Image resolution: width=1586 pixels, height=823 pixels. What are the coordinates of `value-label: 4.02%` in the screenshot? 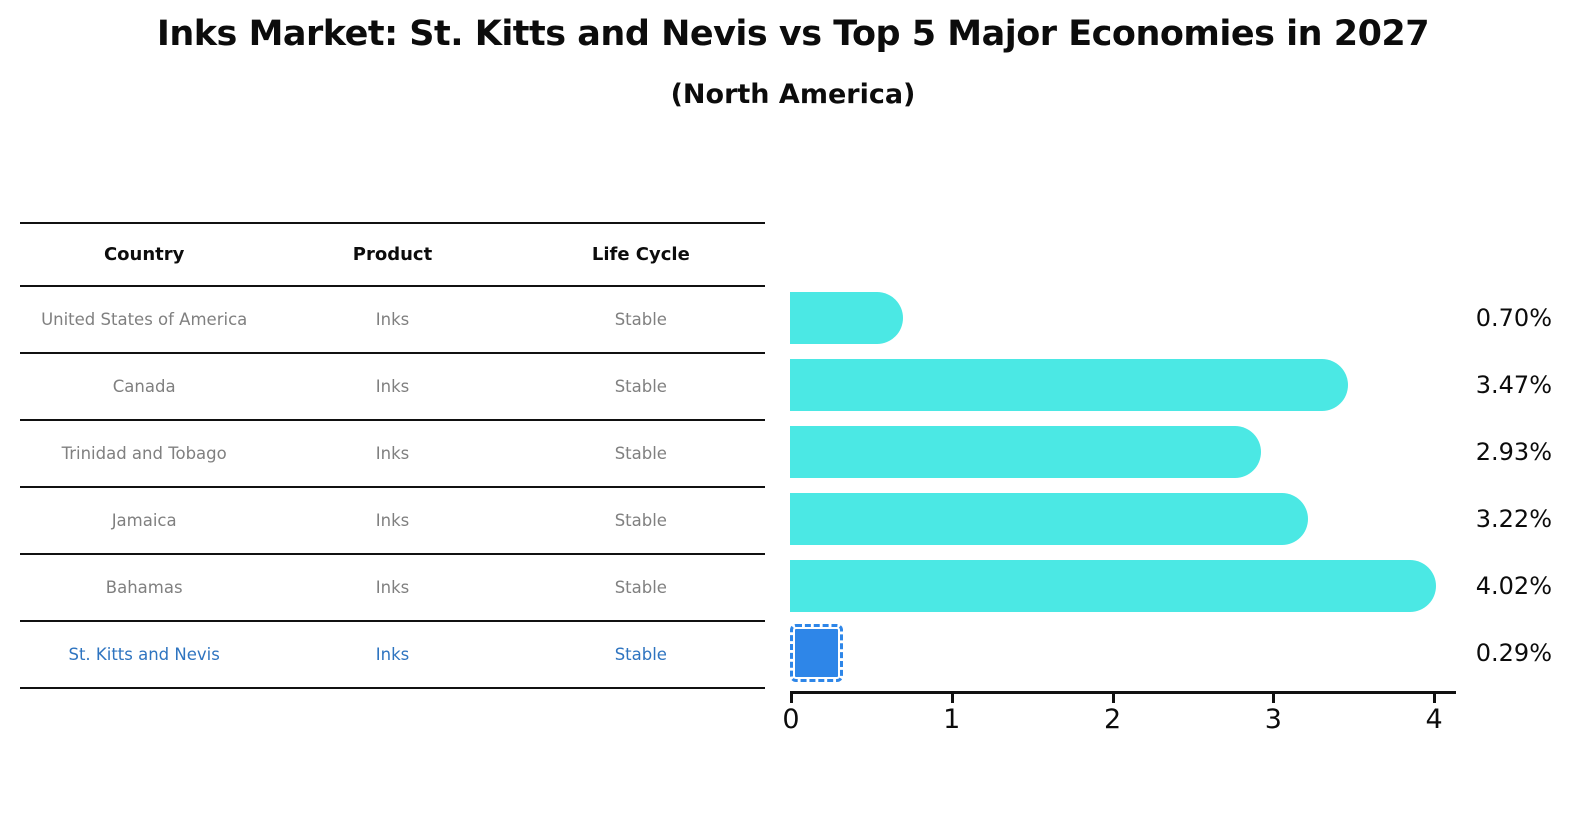 It's located at (1513, 586).